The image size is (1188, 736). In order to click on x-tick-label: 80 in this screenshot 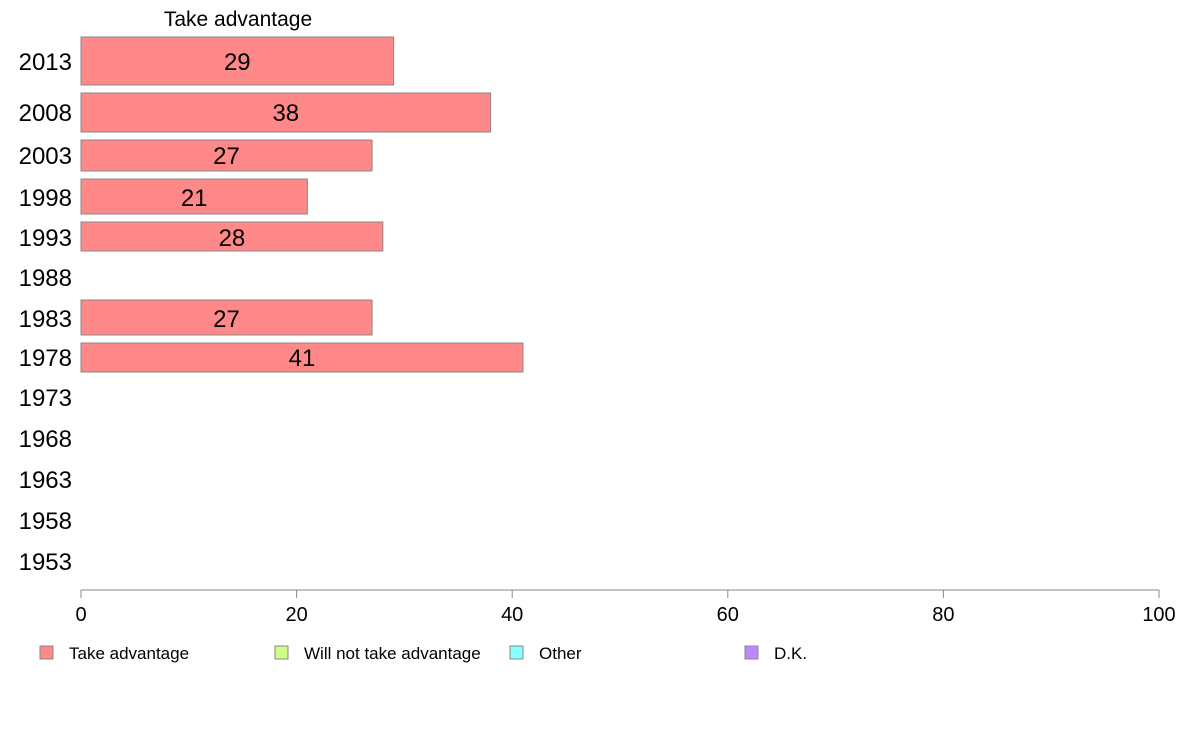, I will do `click(943, 615)`.